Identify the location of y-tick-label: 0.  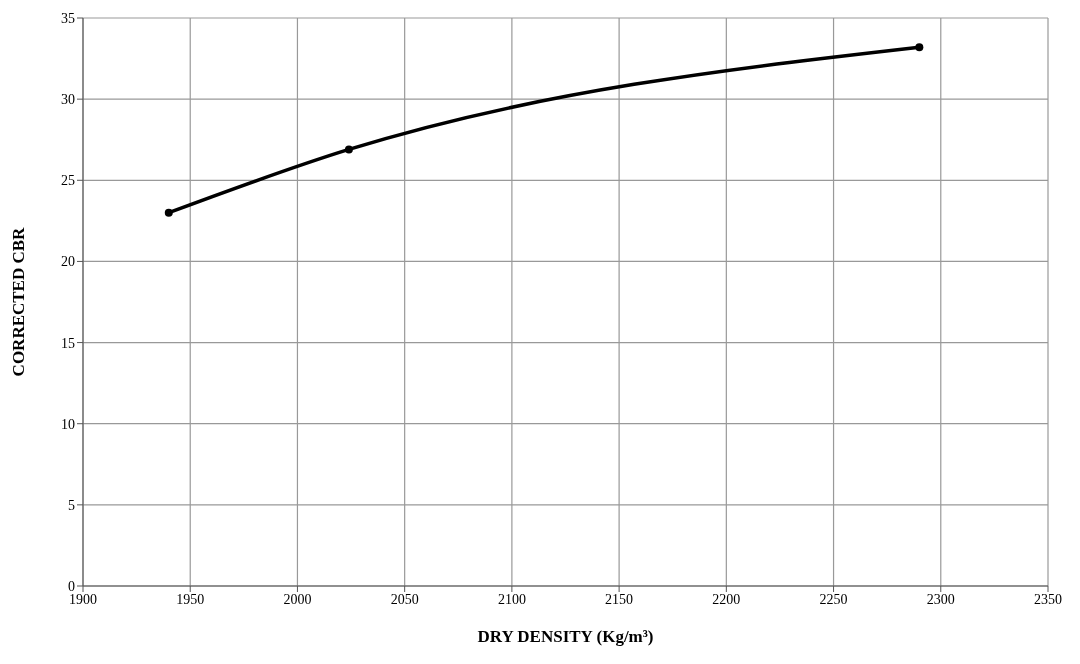
(71, 586).